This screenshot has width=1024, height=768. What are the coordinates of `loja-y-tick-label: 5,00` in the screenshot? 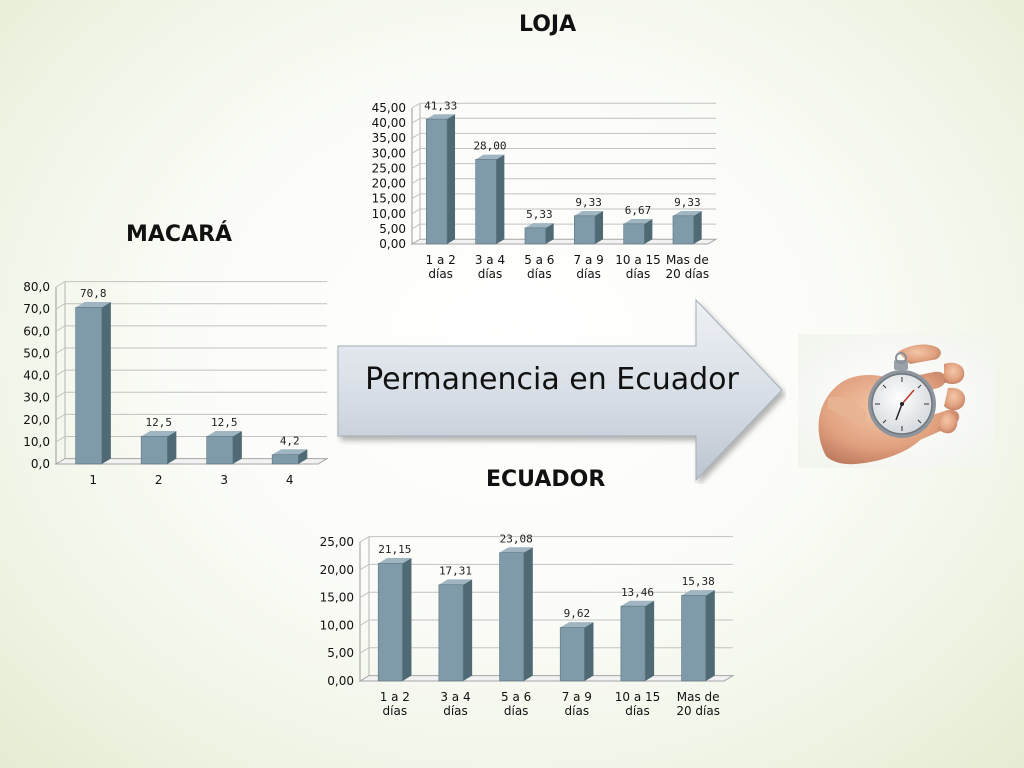 It's located at (392, 229).